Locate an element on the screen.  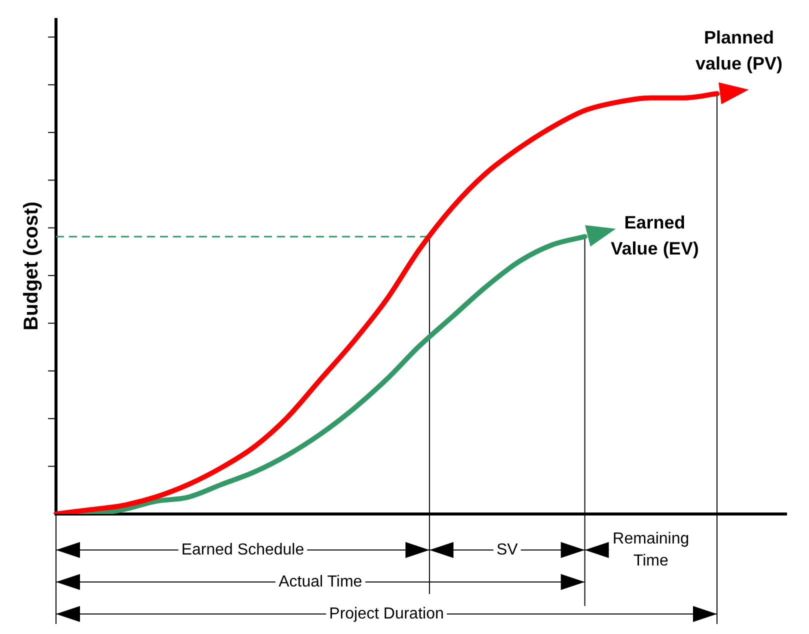
y-axis-title: Budget (cost) is located at coordinates (31, 266).